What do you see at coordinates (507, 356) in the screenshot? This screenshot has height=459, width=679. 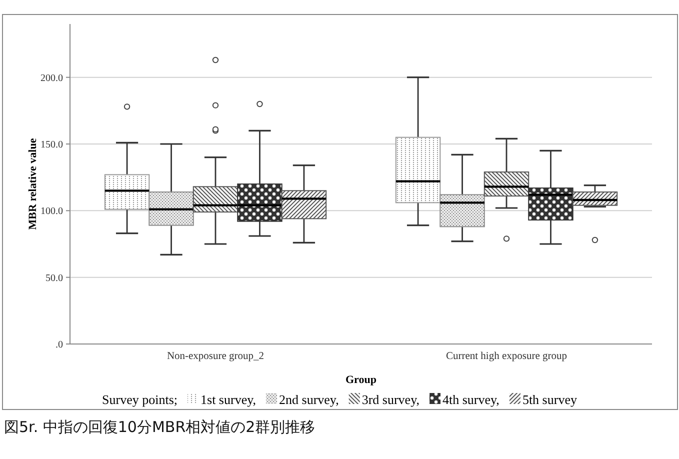 I see `x-tick-label: Current high exposure group` at bounding box center [507, 356].